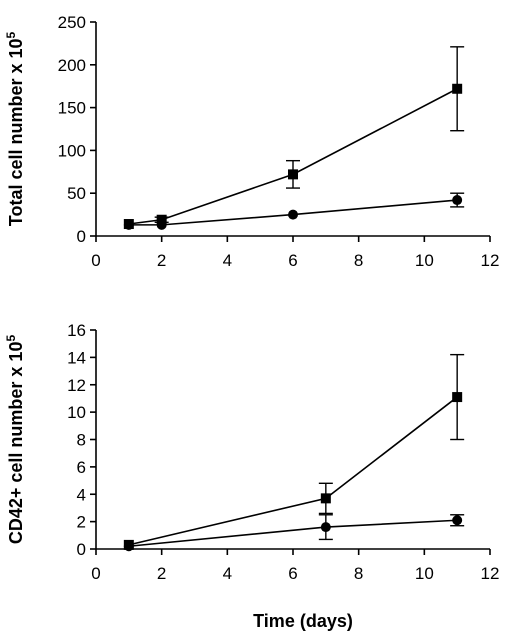  What do you see at coordinates (81, 467) in the screenshot?
I see `y-tick-label: 6` at bounding box center [81, 467].